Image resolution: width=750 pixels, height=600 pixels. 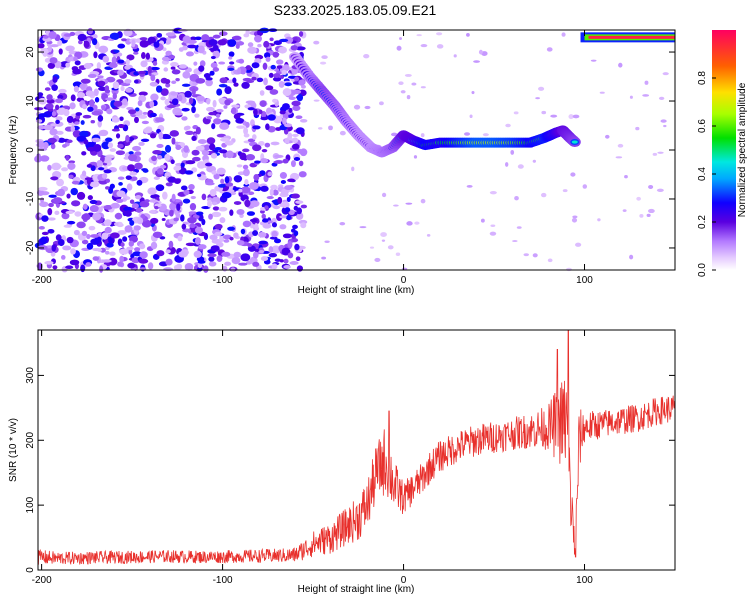 I want to click on x-tick-label: -200, so click(x=42, y=580).